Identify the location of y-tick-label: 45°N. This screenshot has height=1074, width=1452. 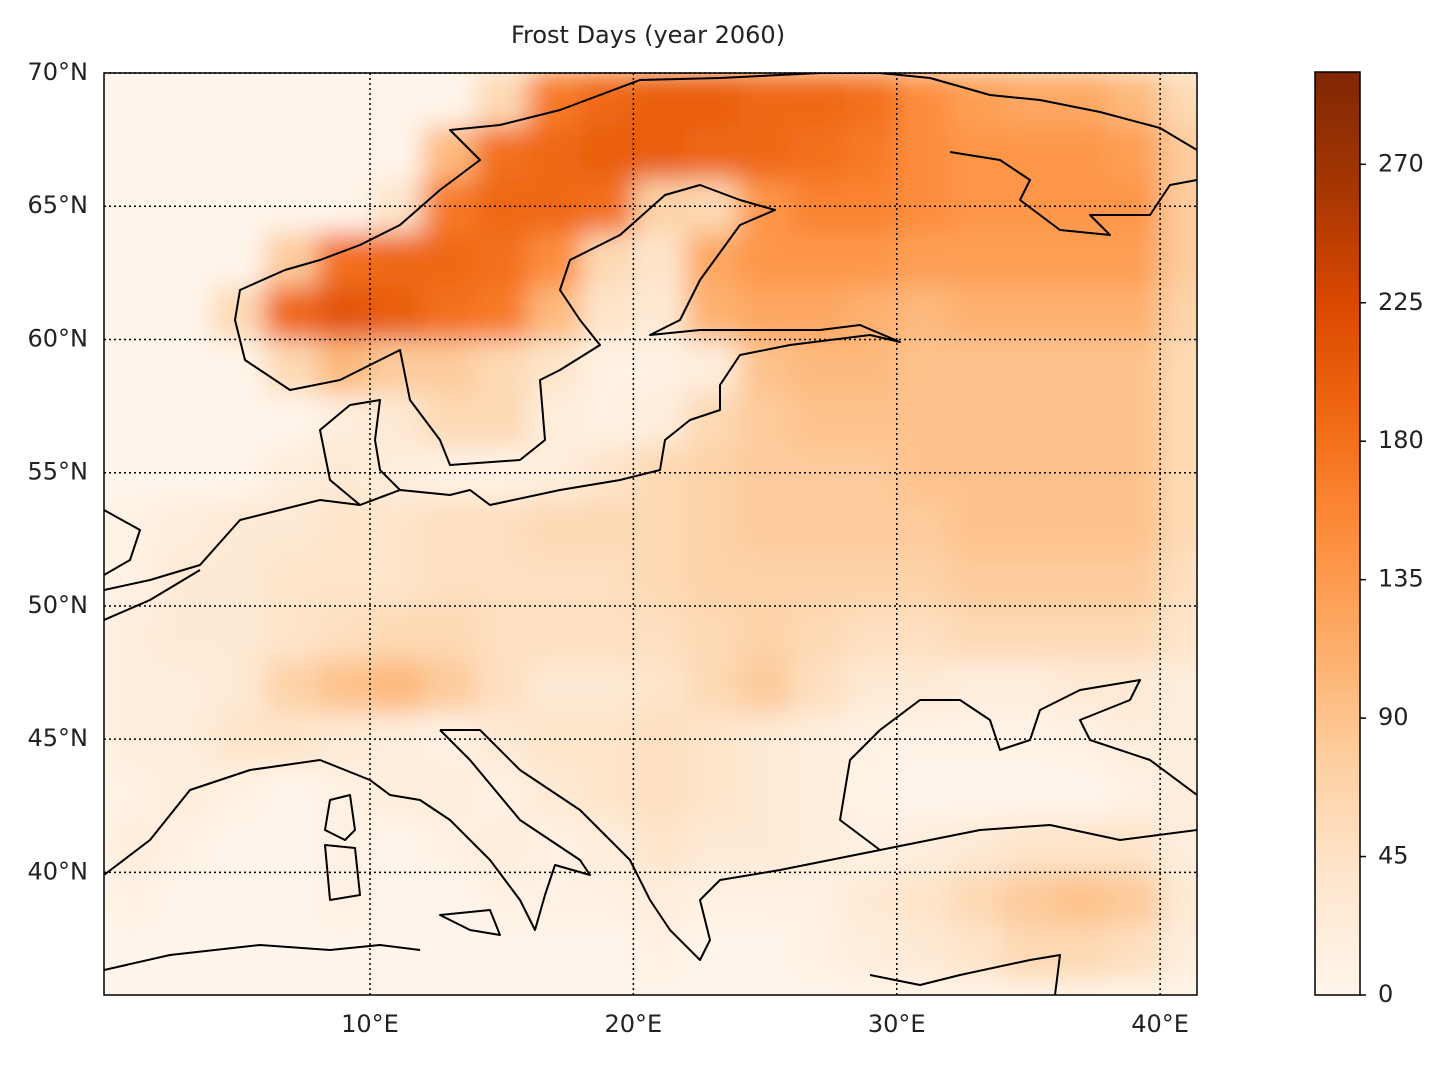
(58, 738).